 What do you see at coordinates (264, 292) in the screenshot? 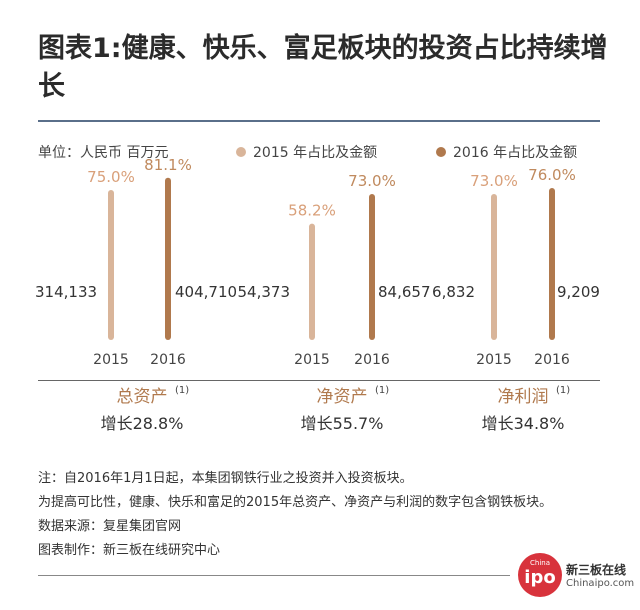
I see `amount-label: 54,373` at bounding box center [264, 292].